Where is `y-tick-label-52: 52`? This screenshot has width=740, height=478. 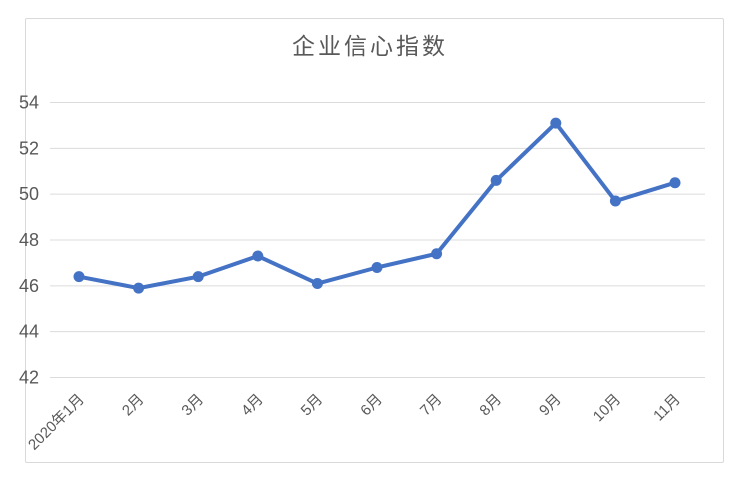 y-tick-label-52: 52 is located at coordinates (29, 148).